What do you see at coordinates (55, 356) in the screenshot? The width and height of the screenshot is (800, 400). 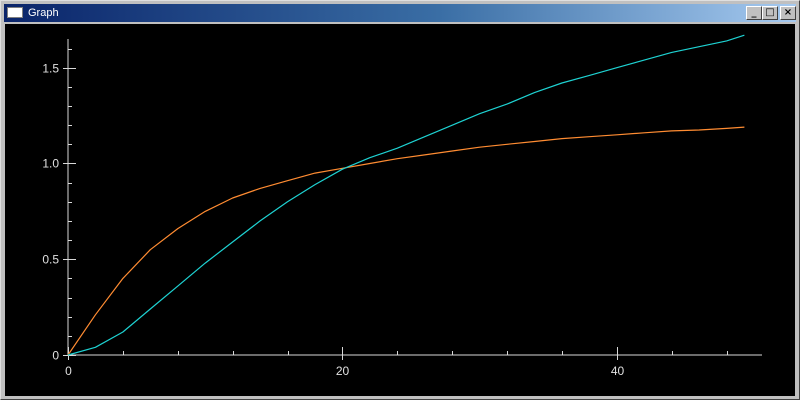 I see `y-tick-label: 0` at bounding box center [55, 356].